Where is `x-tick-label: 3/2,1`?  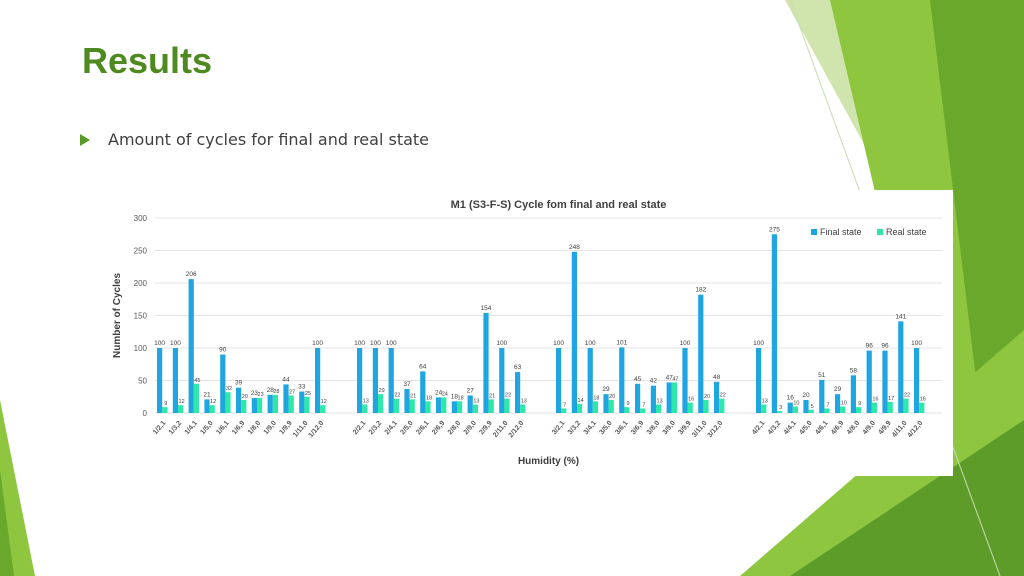 x-tick-label: 3/2,1 is located at coordinates (558, 428).